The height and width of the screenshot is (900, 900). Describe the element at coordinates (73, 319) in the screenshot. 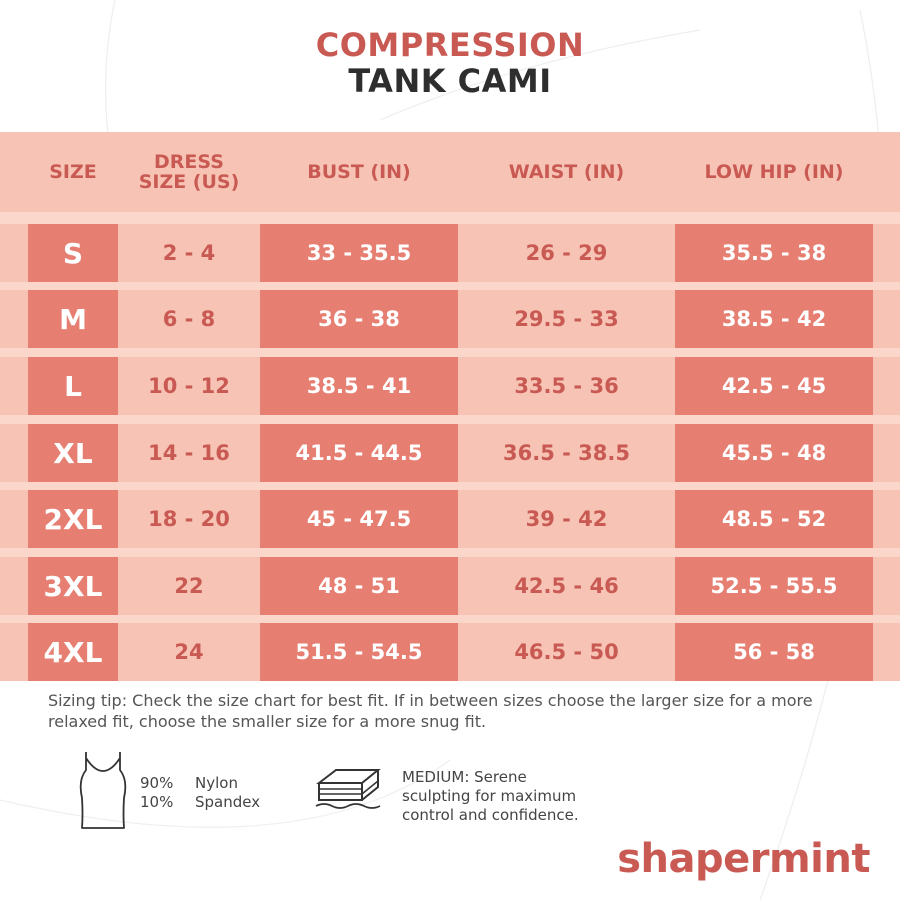

I see `size-cell: M` at that location.